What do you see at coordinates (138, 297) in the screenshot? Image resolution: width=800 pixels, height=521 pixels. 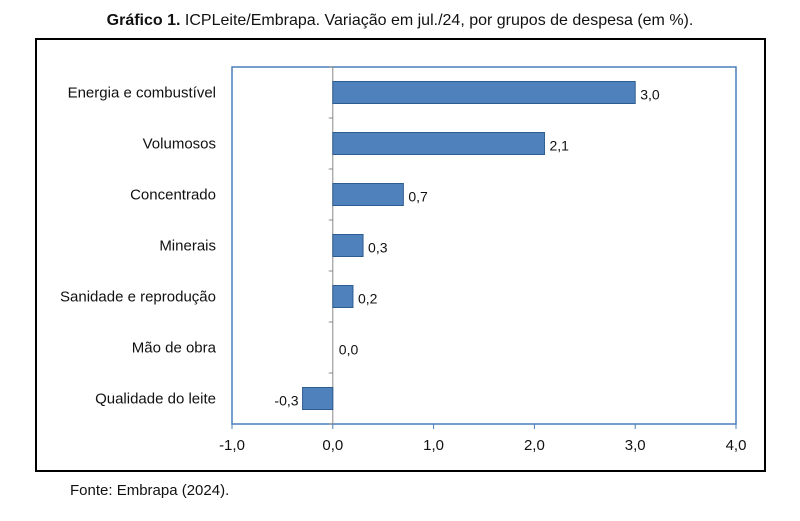 I see `category-label: Sanidade e reprodução` at bounding box center [138, 297].